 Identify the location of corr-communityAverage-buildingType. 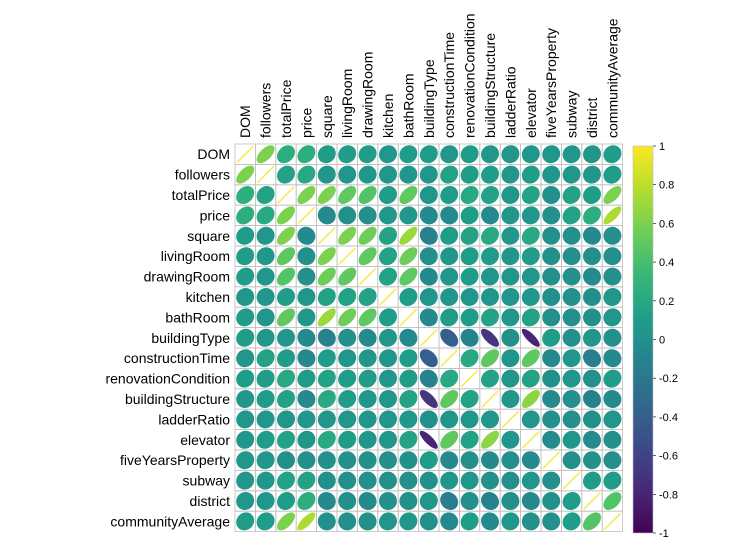
(428, 521).